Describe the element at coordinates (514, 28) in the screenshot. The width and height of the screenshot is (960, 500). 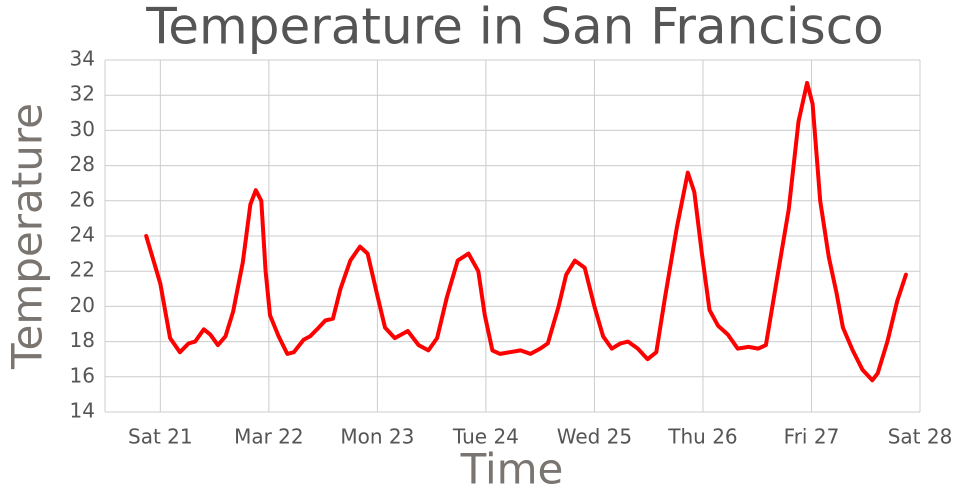
I see `chart-title: Temperature in San Francisco` at that location.